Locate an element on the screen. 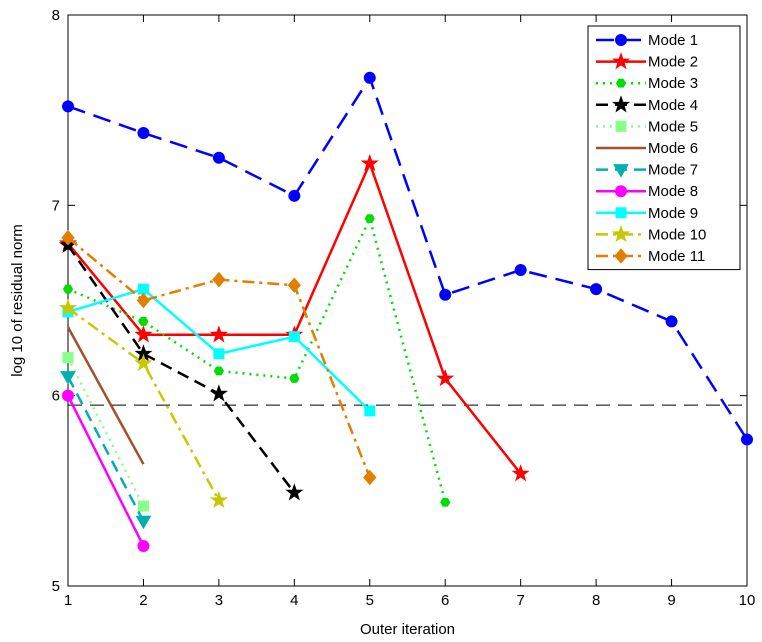 This screenshot has width=762, height=642. legend-label-6: Mode 6 is located at coordinates (673, 148).